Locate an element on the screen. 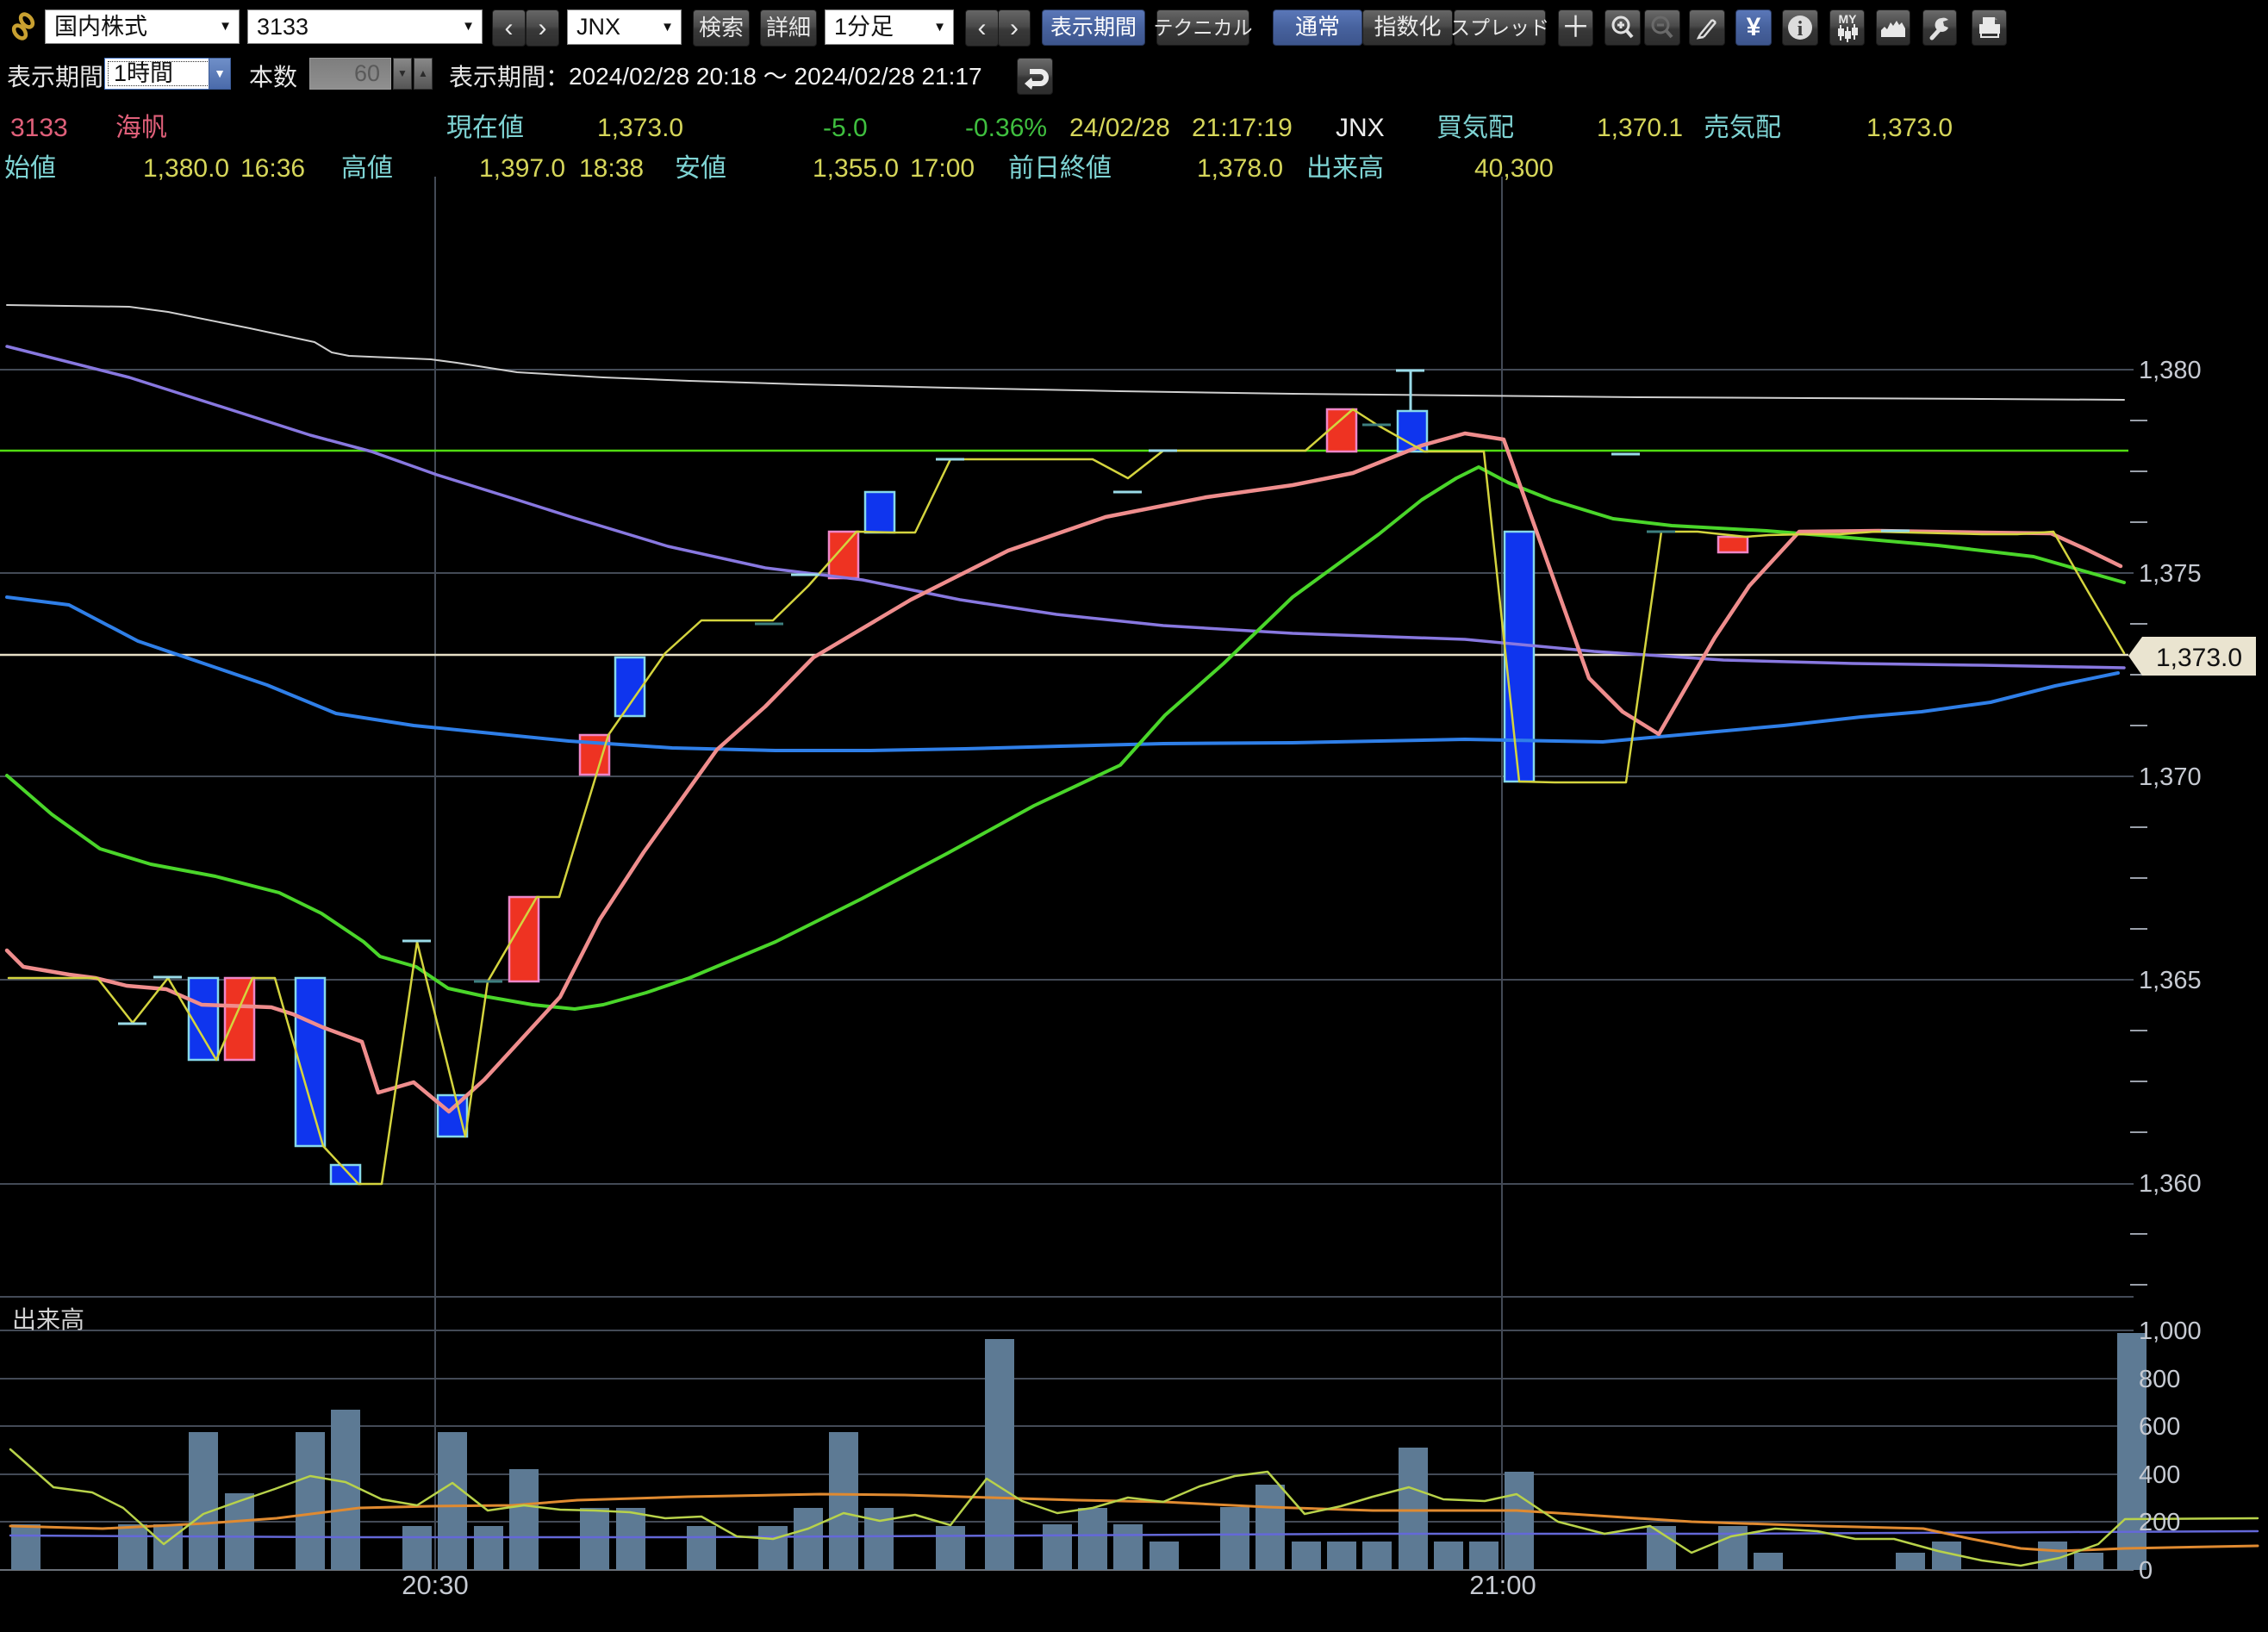 This screenshot has width=2268, height=1632. svg-text: 0 is located at coordinates (2146, 1571).